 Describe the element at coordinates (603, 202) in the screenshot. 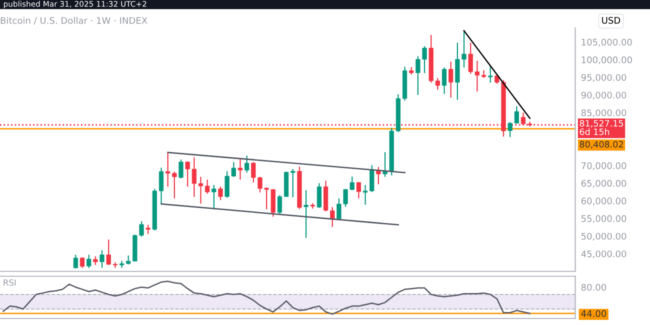

I see `y-tick-label: 60,000.00` at that location.